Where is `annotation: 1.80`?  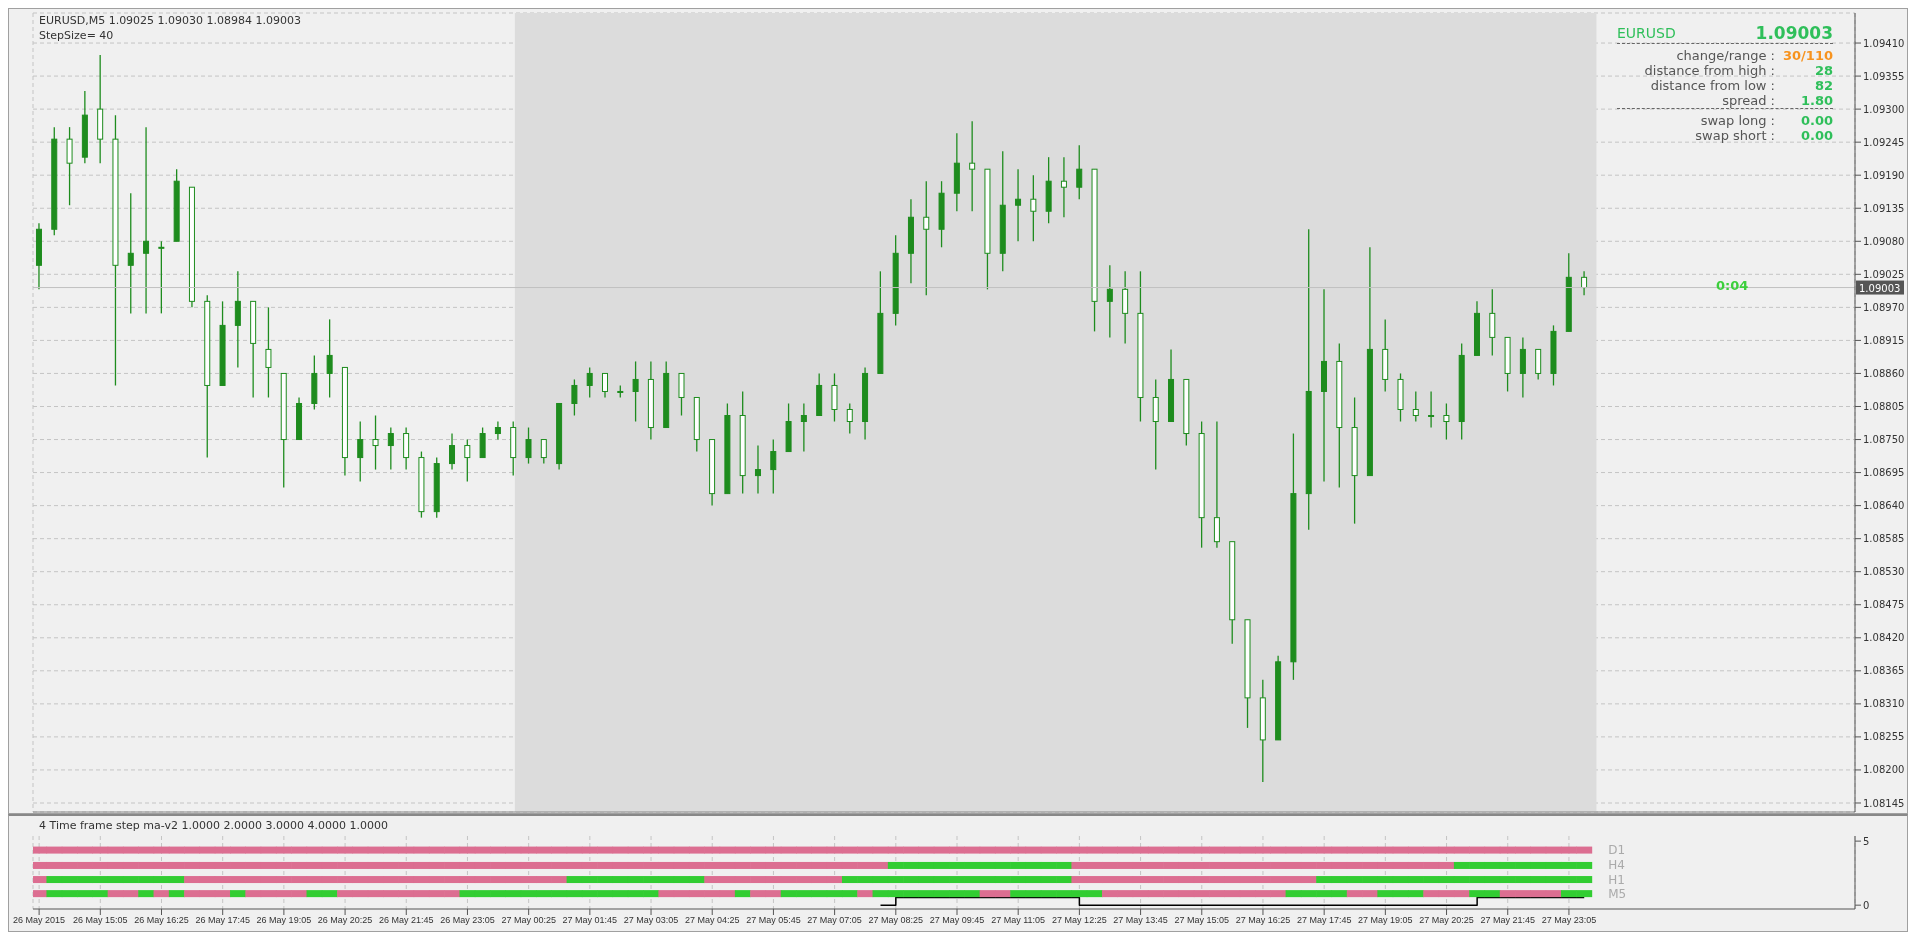
annotation: 1.80 is located at coordinates (1816, 100).